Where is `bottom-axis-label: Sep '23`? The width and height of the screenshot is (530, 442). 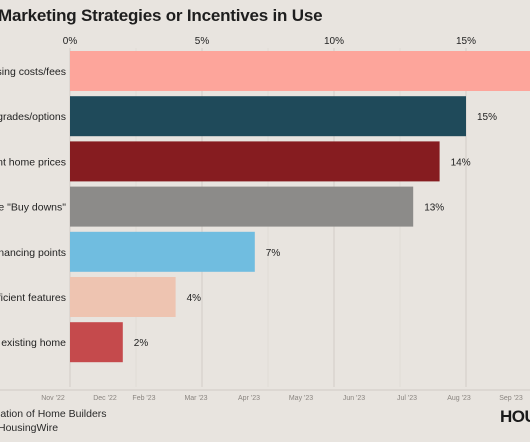
bottom-axis-label: Sep '23 is located at coordinates (511, 398).